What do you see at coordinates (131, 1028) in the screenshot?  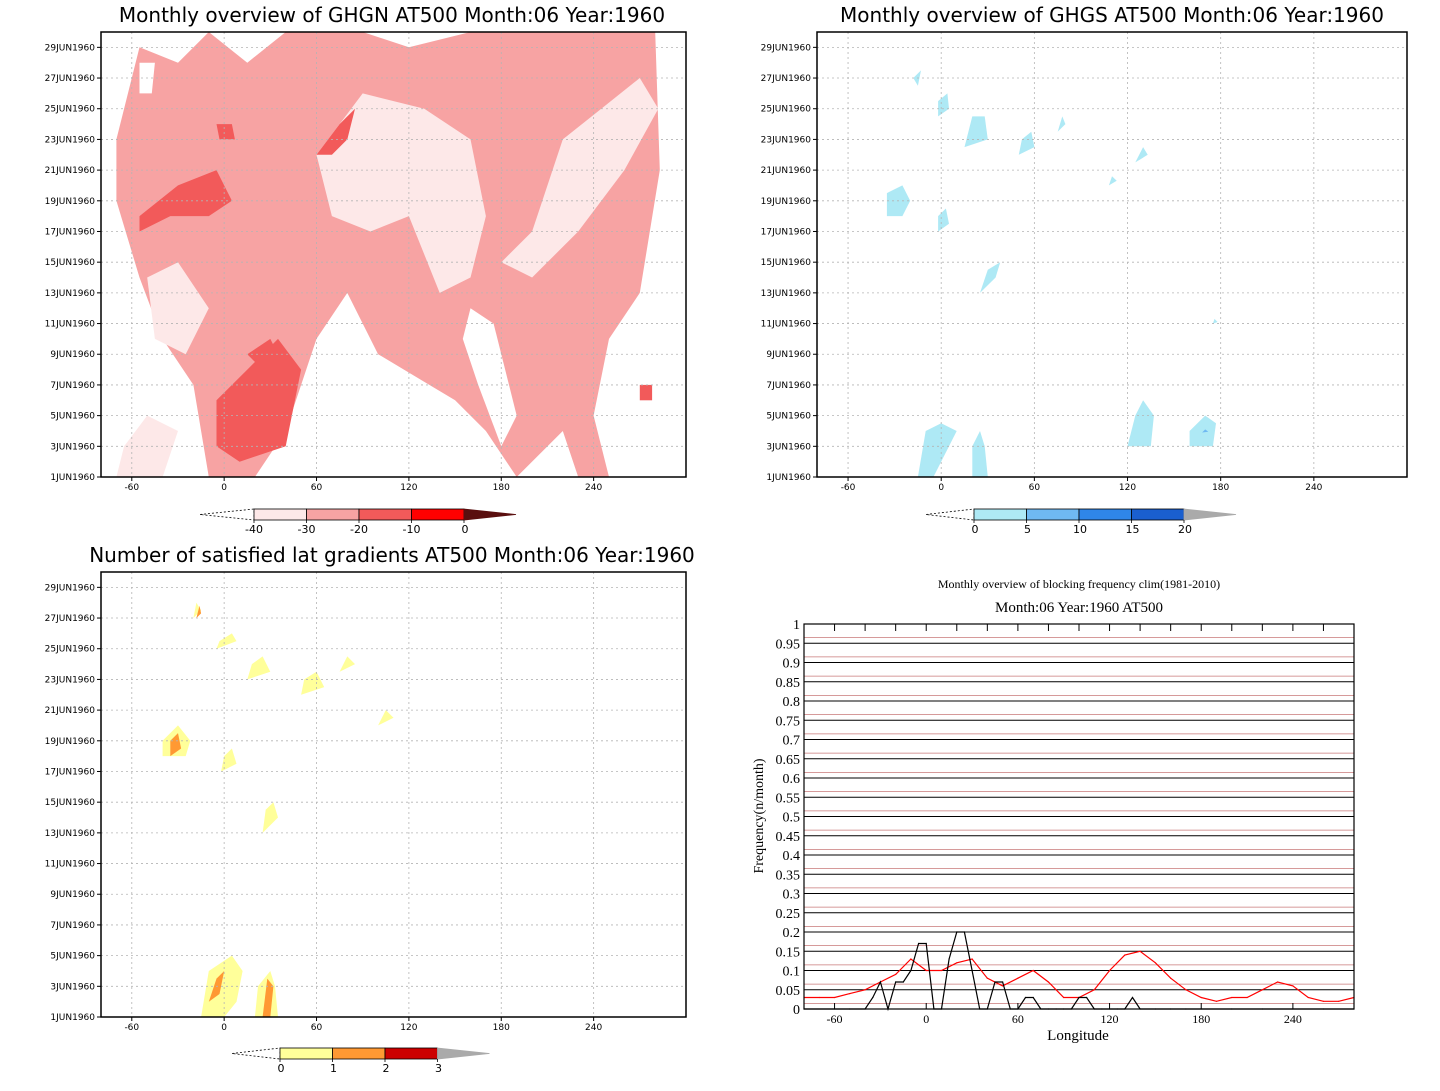 I see `latgrad-xtick-label-0: -60` at bounding box center [131, 1028].